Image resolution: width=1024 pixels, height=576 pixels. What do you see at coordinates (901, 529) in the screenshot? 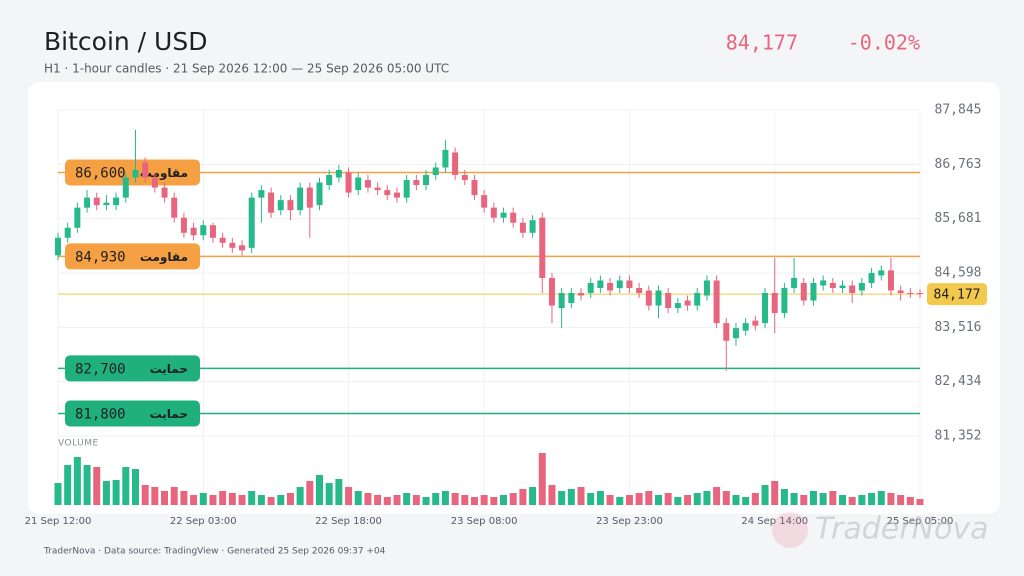
I see `watermark: TraderNova` at bounding box center [901, 529].